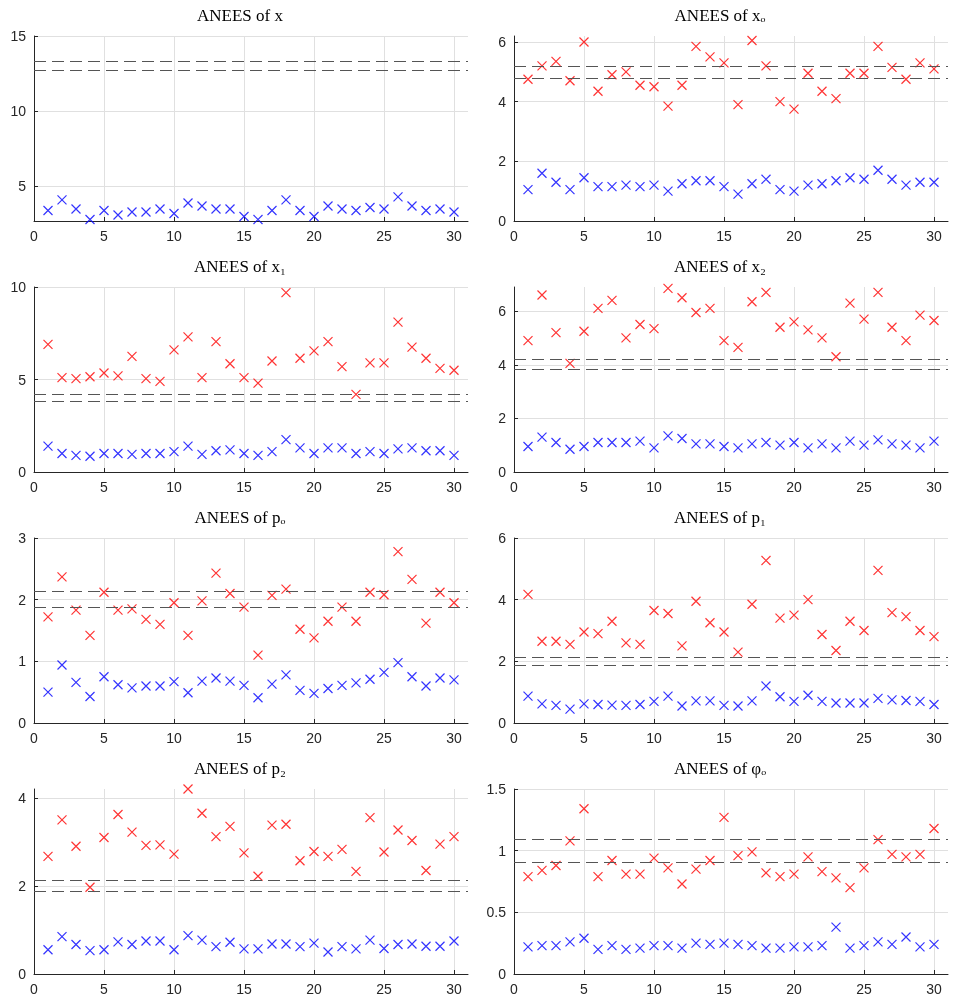  I want to click on y-tick-label: 4, so click(502, 364).